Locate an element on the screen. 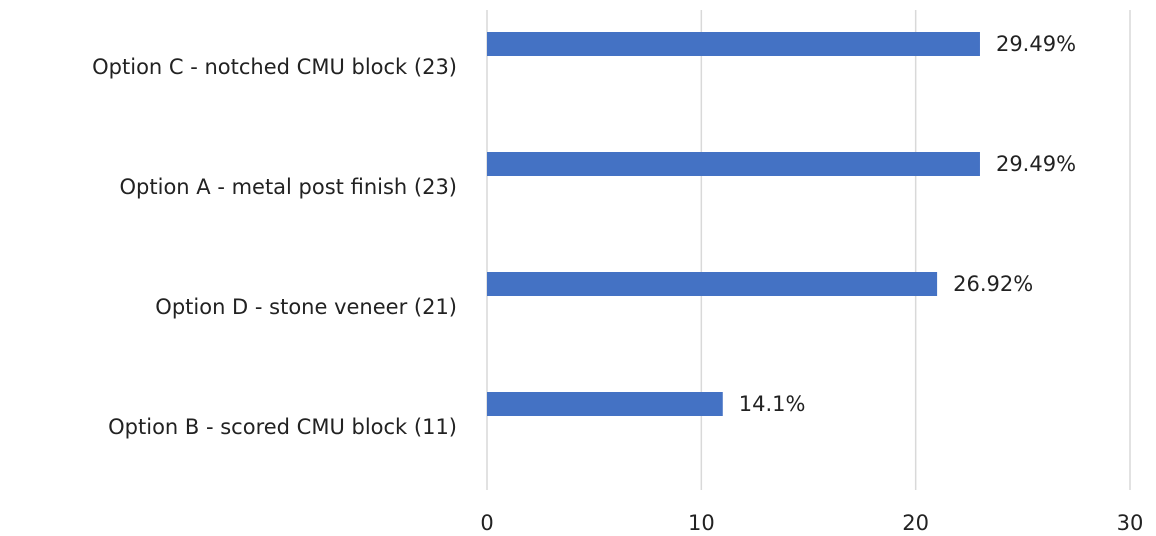  data-label: 14.1% is located at coordinates (772, 404).